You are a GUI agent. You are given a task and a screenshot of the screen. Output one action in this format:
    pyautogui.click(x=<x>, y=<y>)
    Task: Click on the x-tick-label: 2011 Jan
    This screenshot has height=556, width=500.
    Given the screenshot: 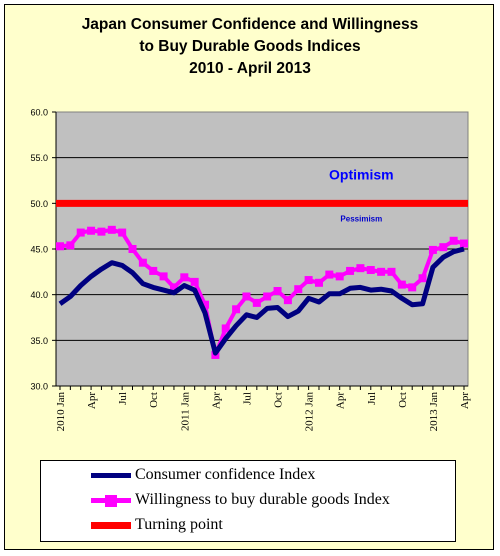 What is the action you would take?
    pyautogui.click(x=185, y=412)
    